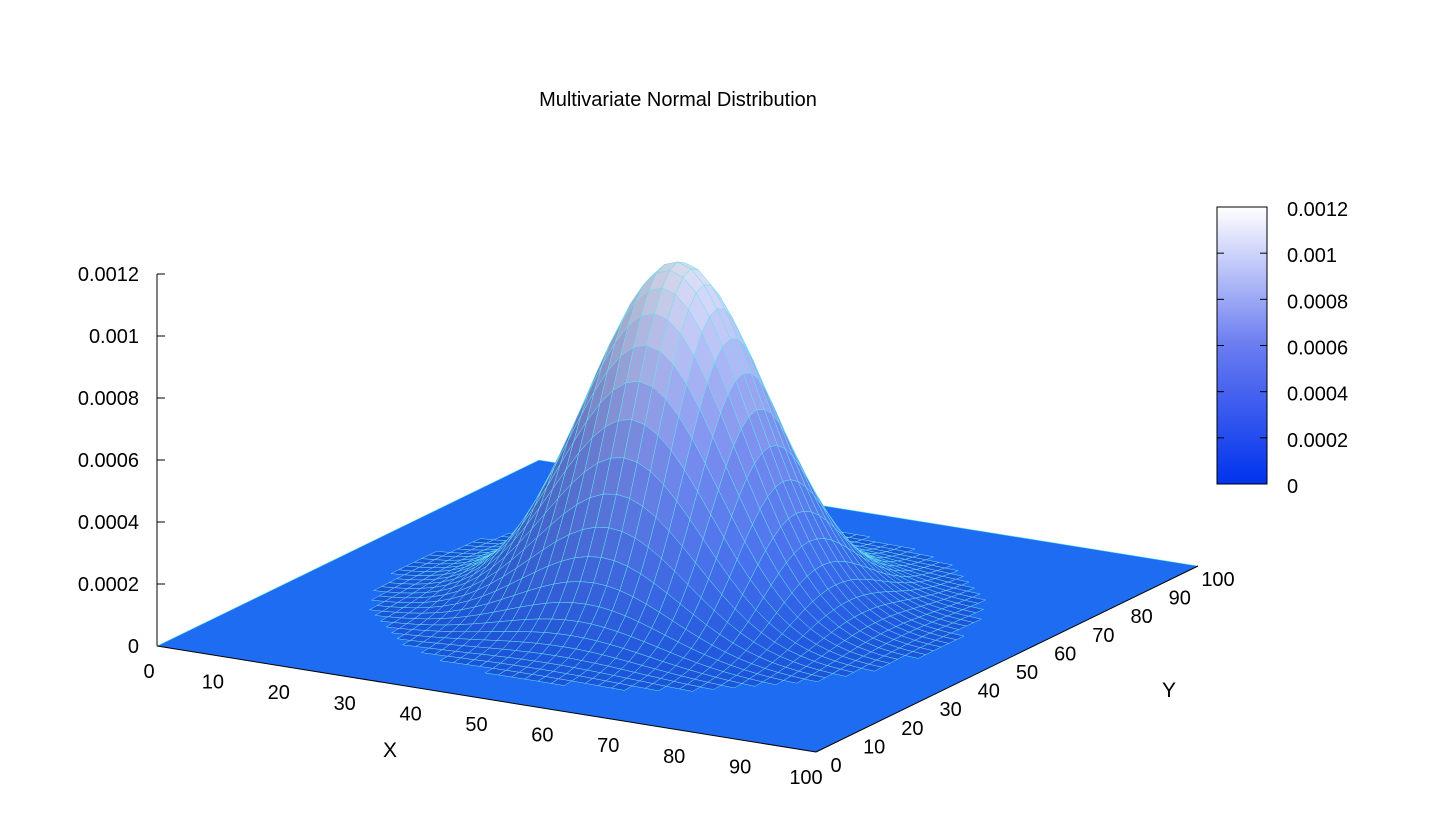 The width and height of the screenshot is (1450, 838). I want to click on z-tick-label: 0.0012, so click(108, 275).